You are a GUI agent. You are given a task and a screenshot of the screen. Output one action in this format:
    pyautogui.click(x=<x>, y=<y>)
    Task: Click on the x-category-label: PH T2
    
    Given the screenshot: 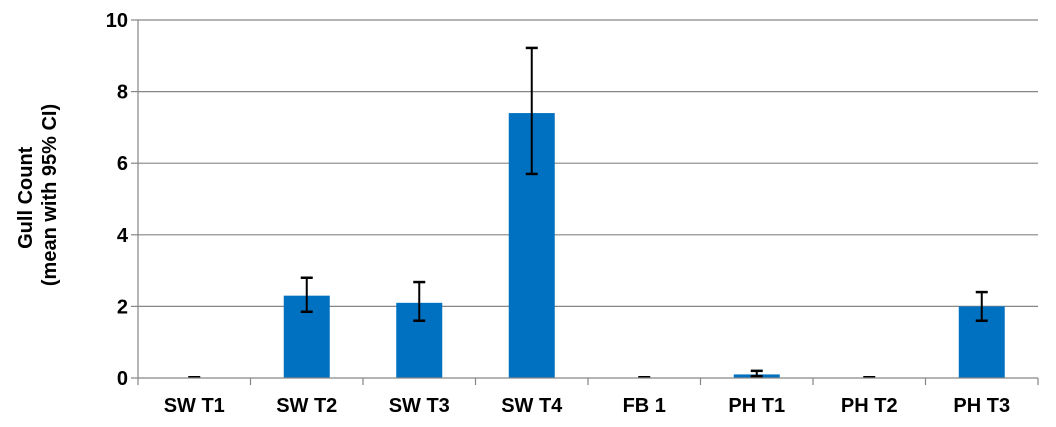 What is the action you would take?
    pyautogui.click(x=869, y=406)
    